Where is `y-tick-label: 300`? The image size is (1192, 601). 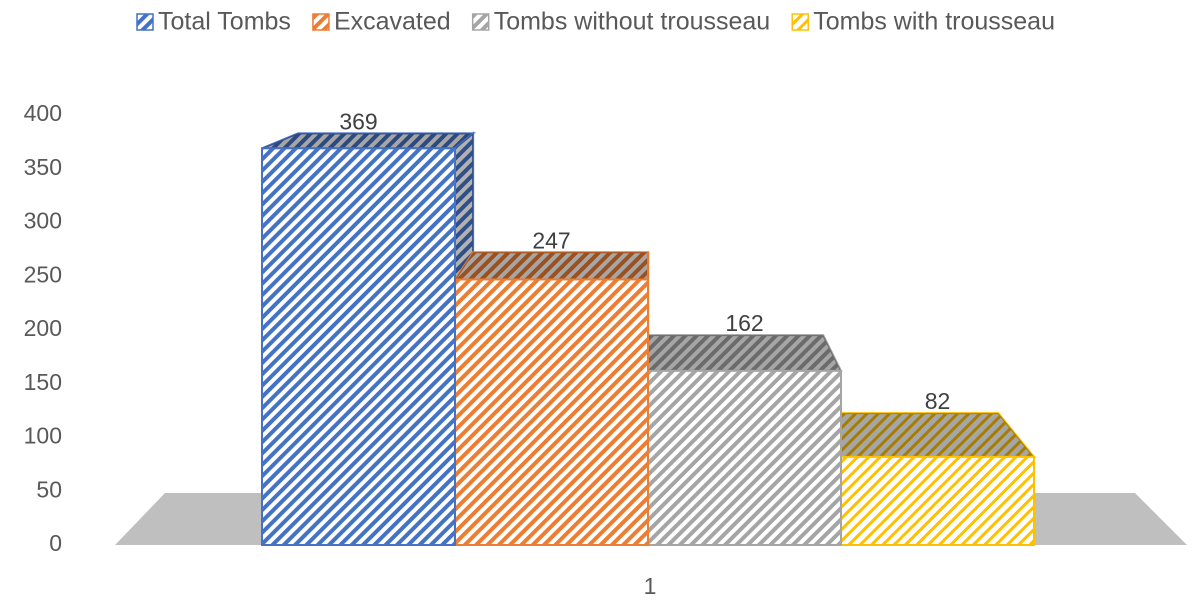
y-tick-label: 300 is located at coordinates (43, 221).